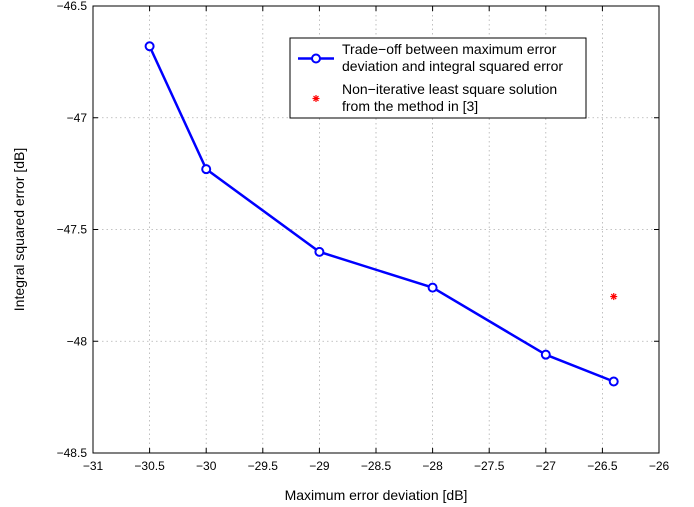 The width and height of the screenshot is (694, 507). Describe the element at coordinates (72, 453) in the screenshot. I see `y-tick-label: −48.5` at that location.